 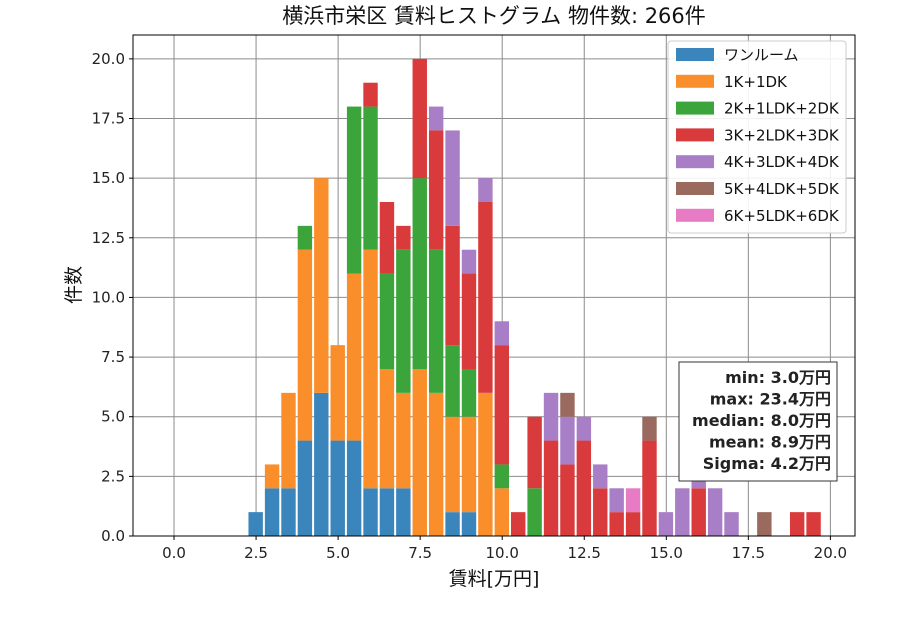 What do you see at coordinates (761, 55) in the screenshot?
I see `legend-label: ワンルーム` at bounding box center [761, 55].